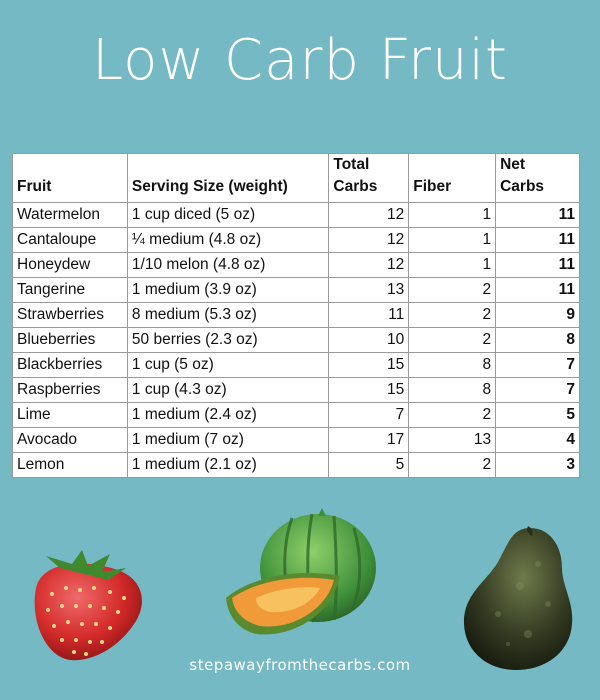  Describe the element at coordinates (369, 415) in the screenshot. I see `cell-total-carbs: 7` at that location.